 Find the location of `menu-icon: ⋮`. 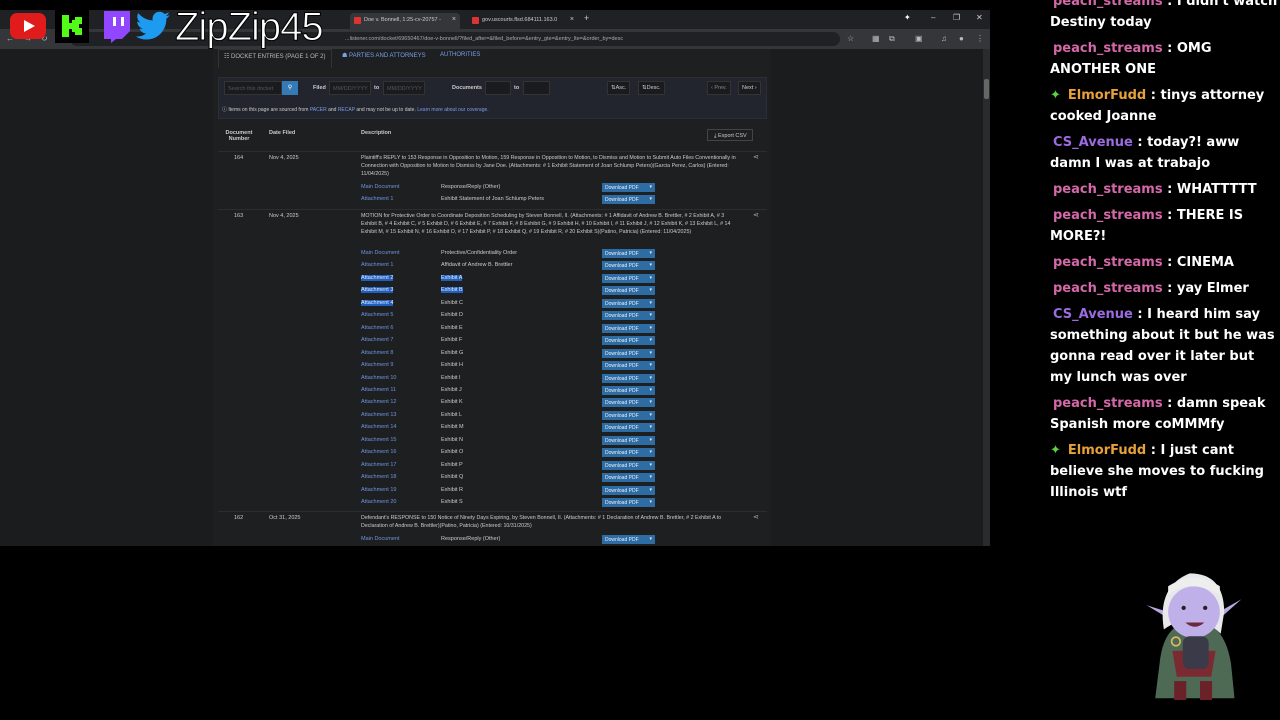

menu-icon: ⋮ is located at coordinates (980, 38).